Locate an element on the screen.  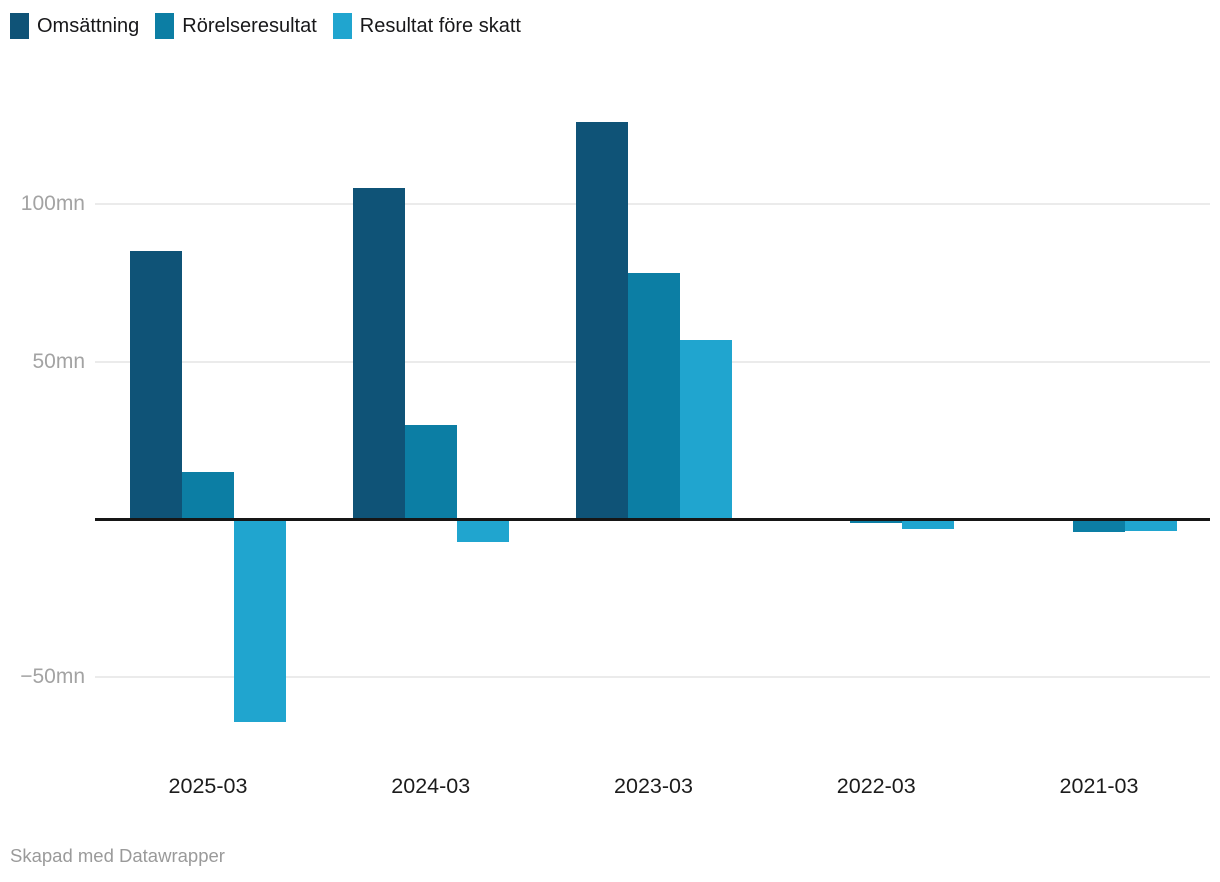
x-tick-label-2022-03: 2022-03 is located at coordinates (876, 786).